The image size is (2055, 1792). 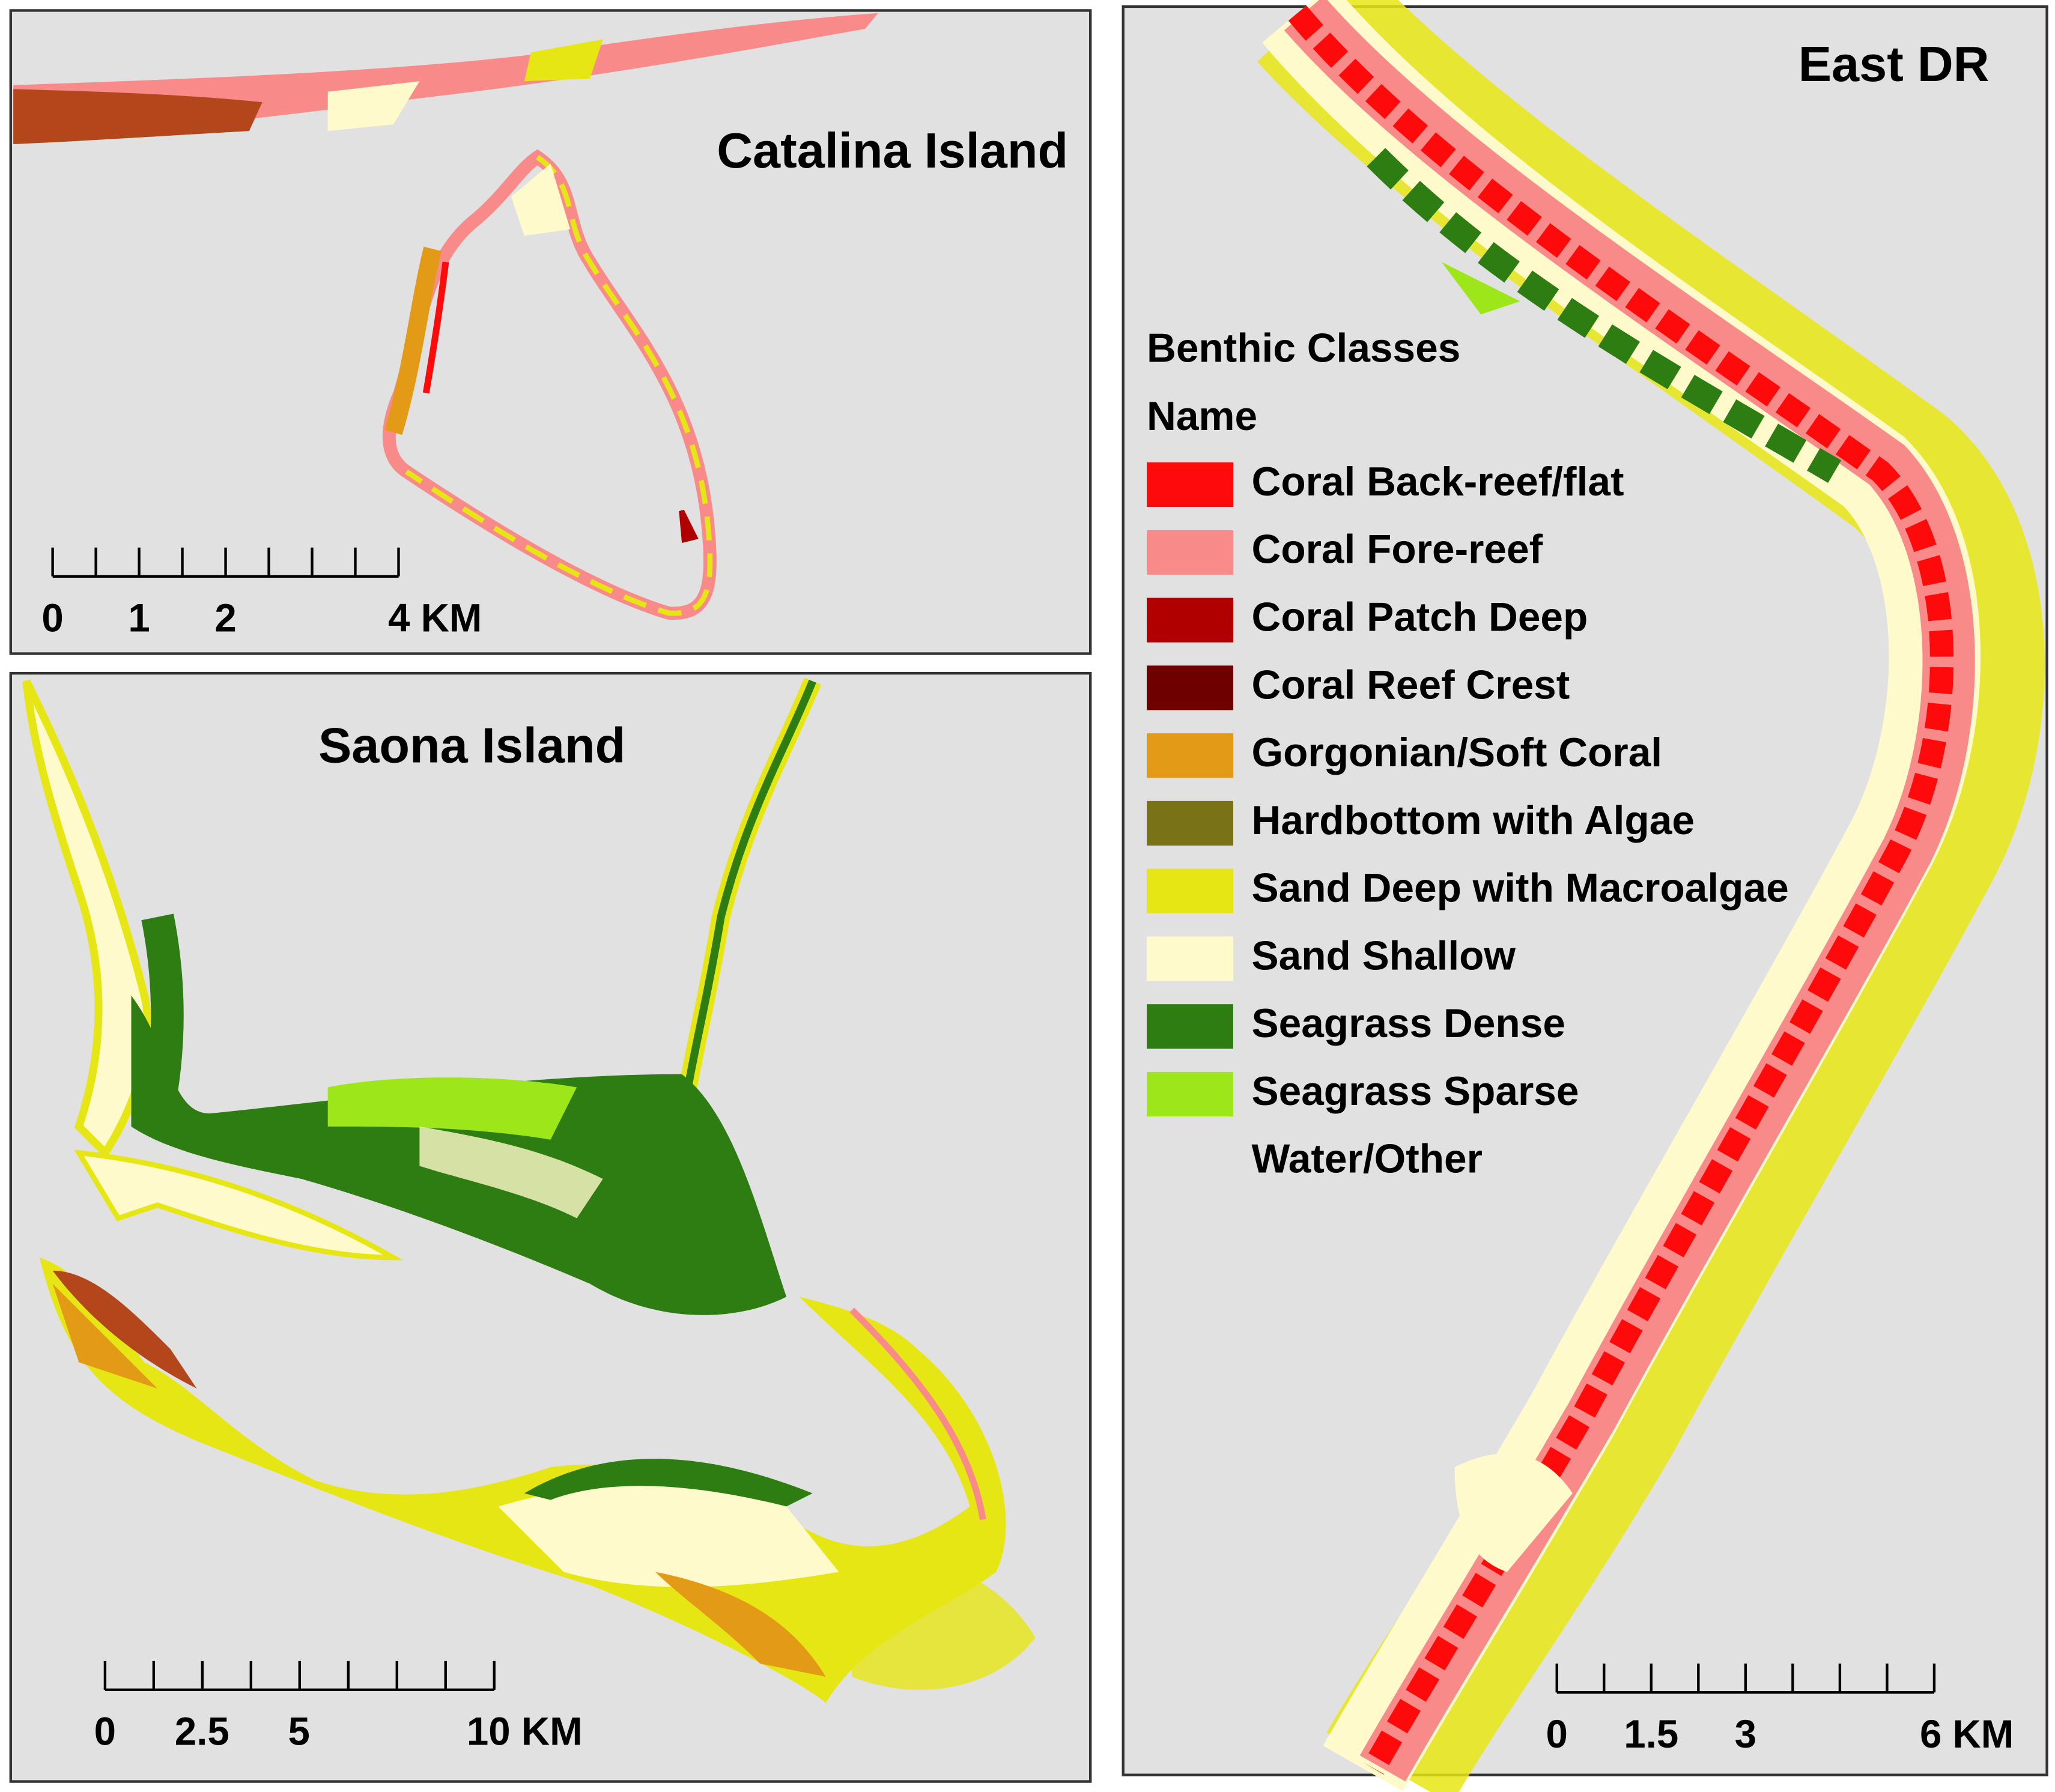 What do you see at coordinates (225, 618) in the screenshot?
I see `scale-bar-label: 2` at bounding box center [225, 618].